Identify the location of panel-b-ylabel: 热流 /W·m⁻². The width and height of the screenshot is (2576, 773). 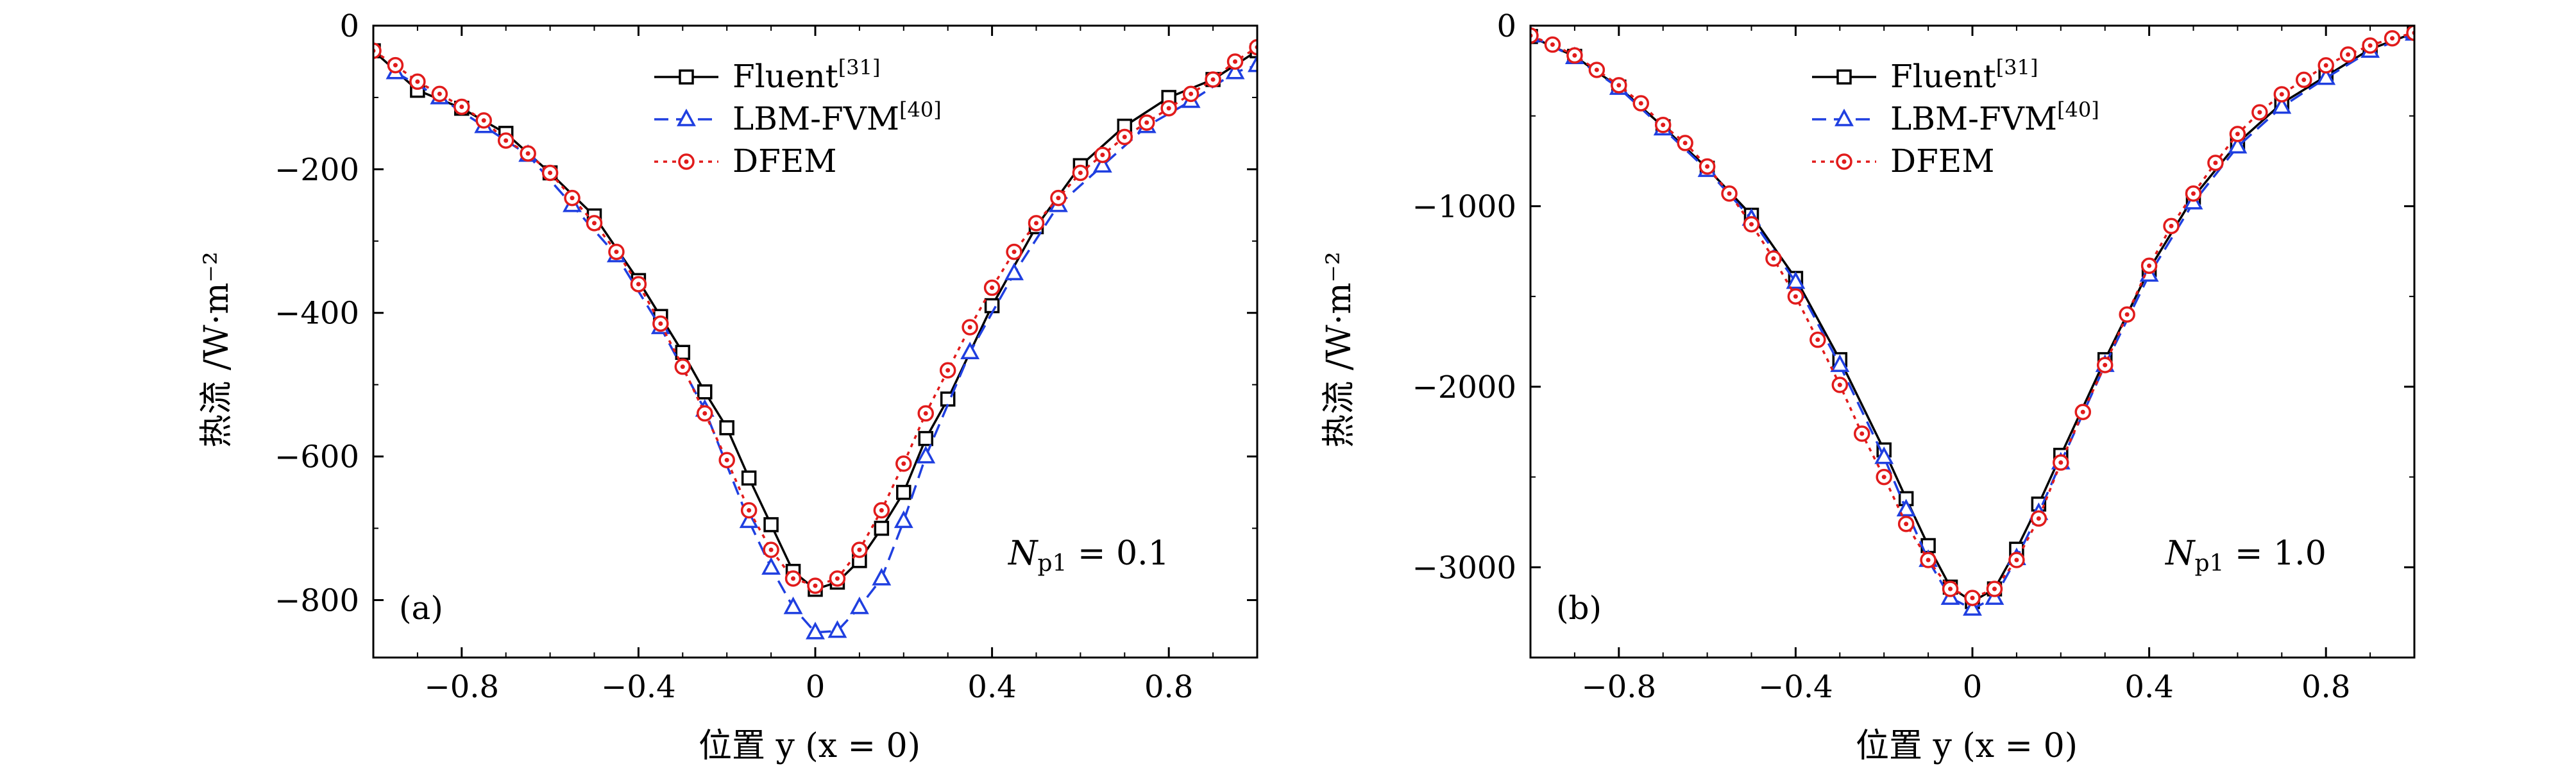
(1339, 349).